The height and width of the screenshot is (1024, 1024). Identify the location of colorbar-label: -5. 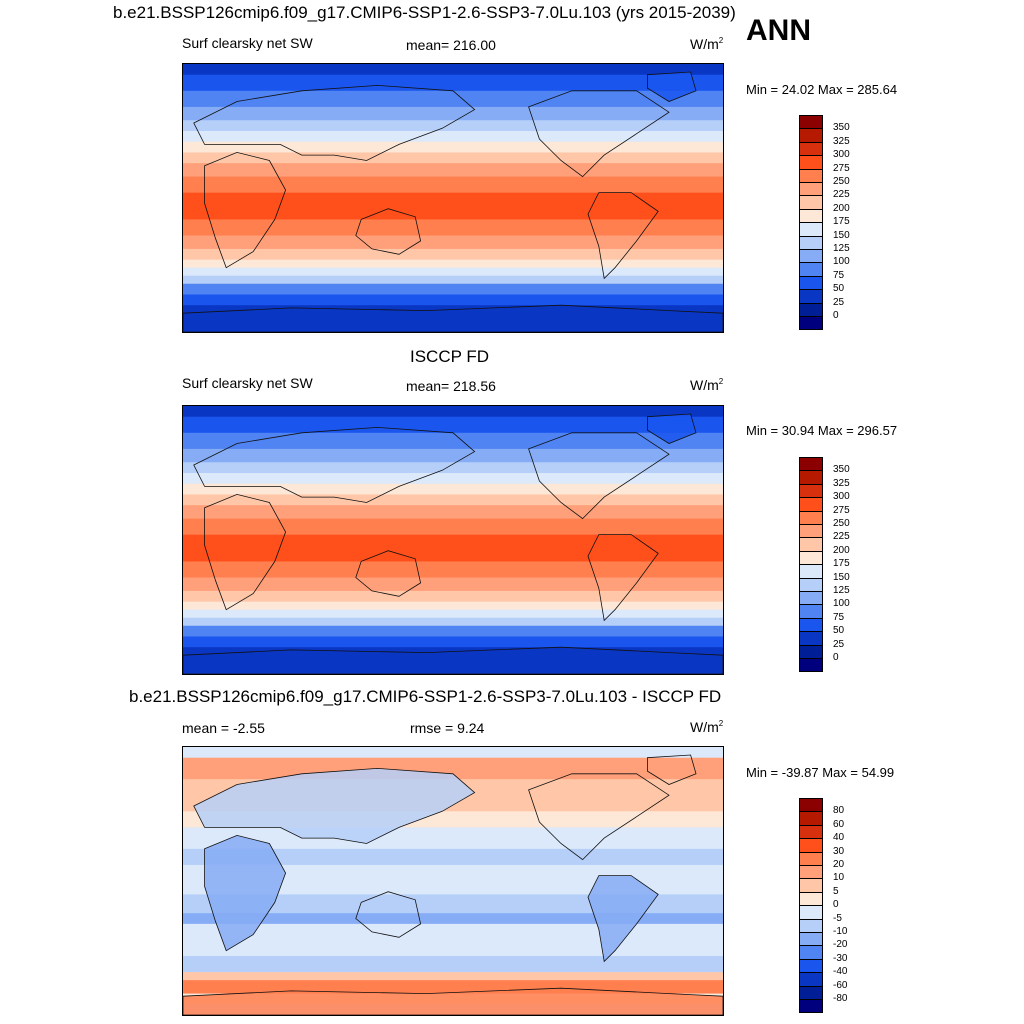
(837, 918).